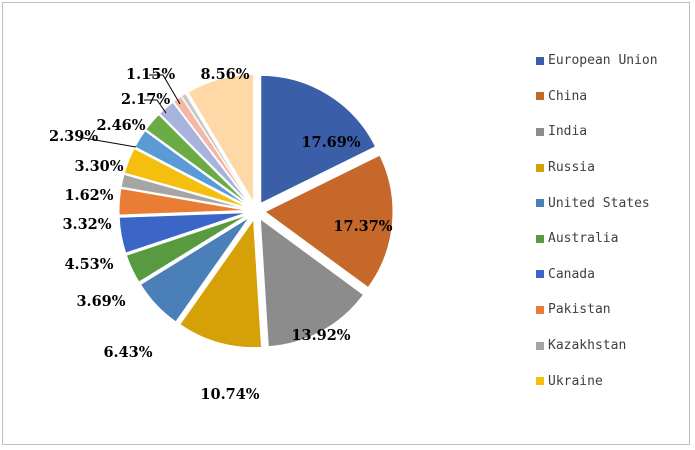 This screenshot has width=695, height=450. I want to click on legend-label: Ukraine, so click(575, 381).